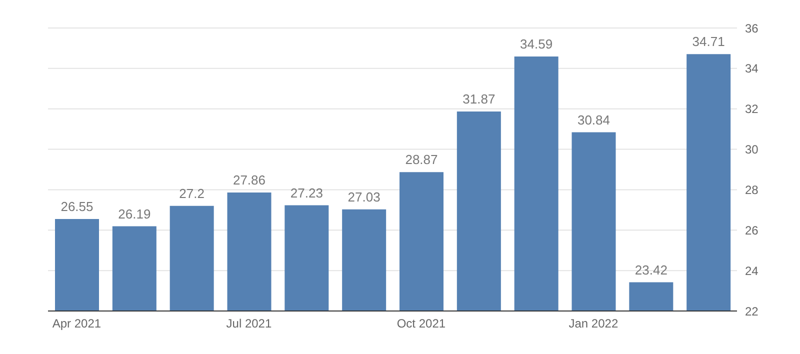 The image size is (800, 354). I want to click on x-tick-label: Jan 2022, so click(593, 323).